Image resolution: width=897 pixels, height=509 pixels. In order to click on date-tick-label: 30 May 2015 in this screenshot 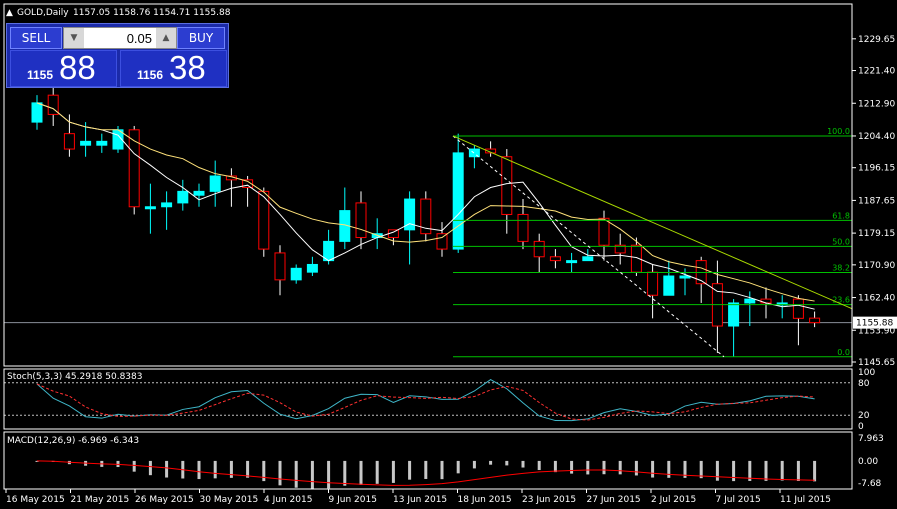, I will do `click(229, 500)`.